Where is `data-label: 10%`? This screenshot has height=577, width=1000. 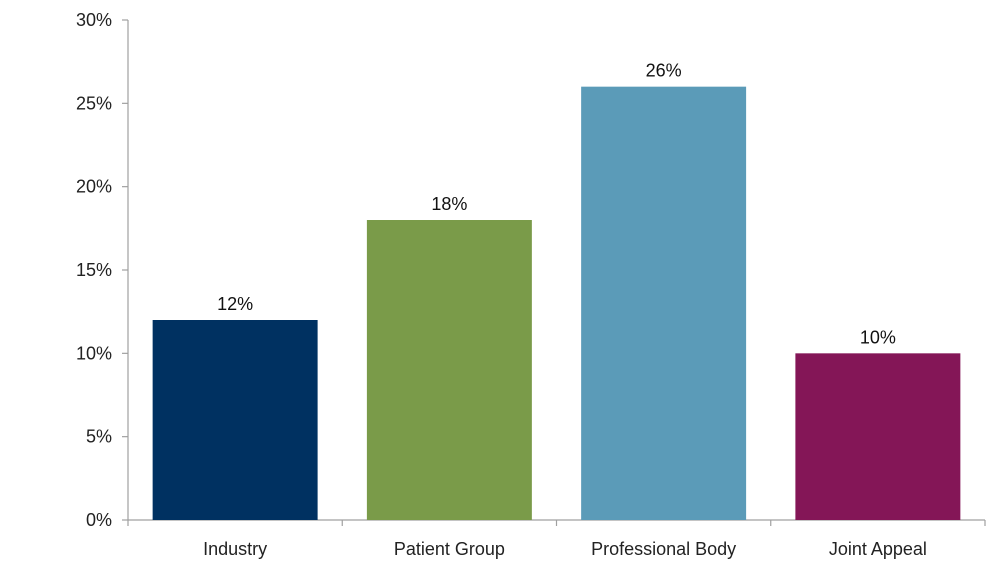 data-label: 10% is located at coordinates (878, 337).